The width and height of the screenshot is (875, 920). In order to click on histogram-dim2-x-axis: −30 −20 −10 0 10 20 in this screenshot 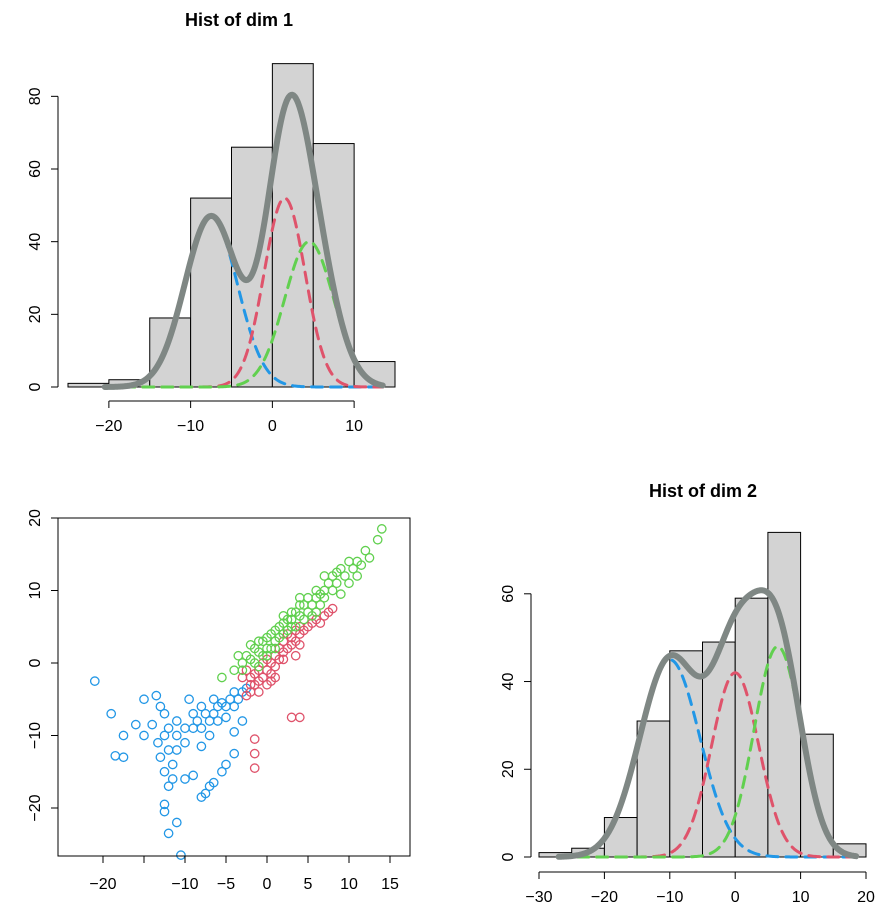, I will do `click(700, 888)`.